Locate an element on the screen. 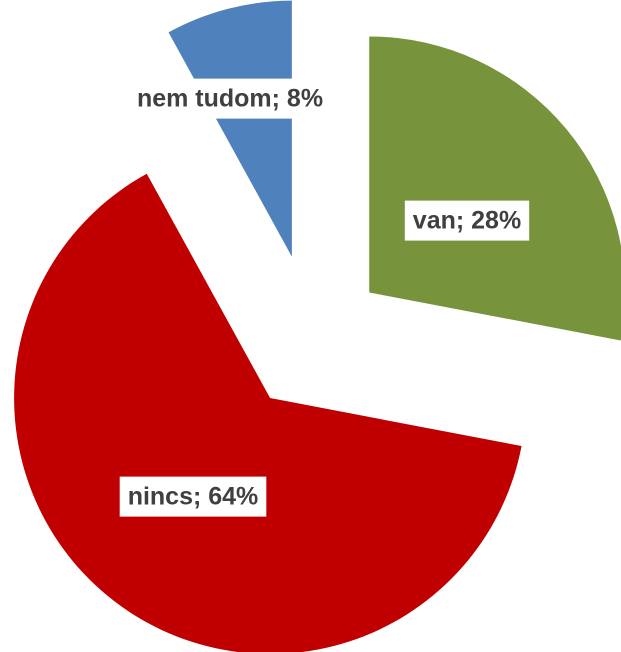 The height and width of the screenshot is (652, 621). data-label: nincs; 64% is located at coordinates (193, 497).